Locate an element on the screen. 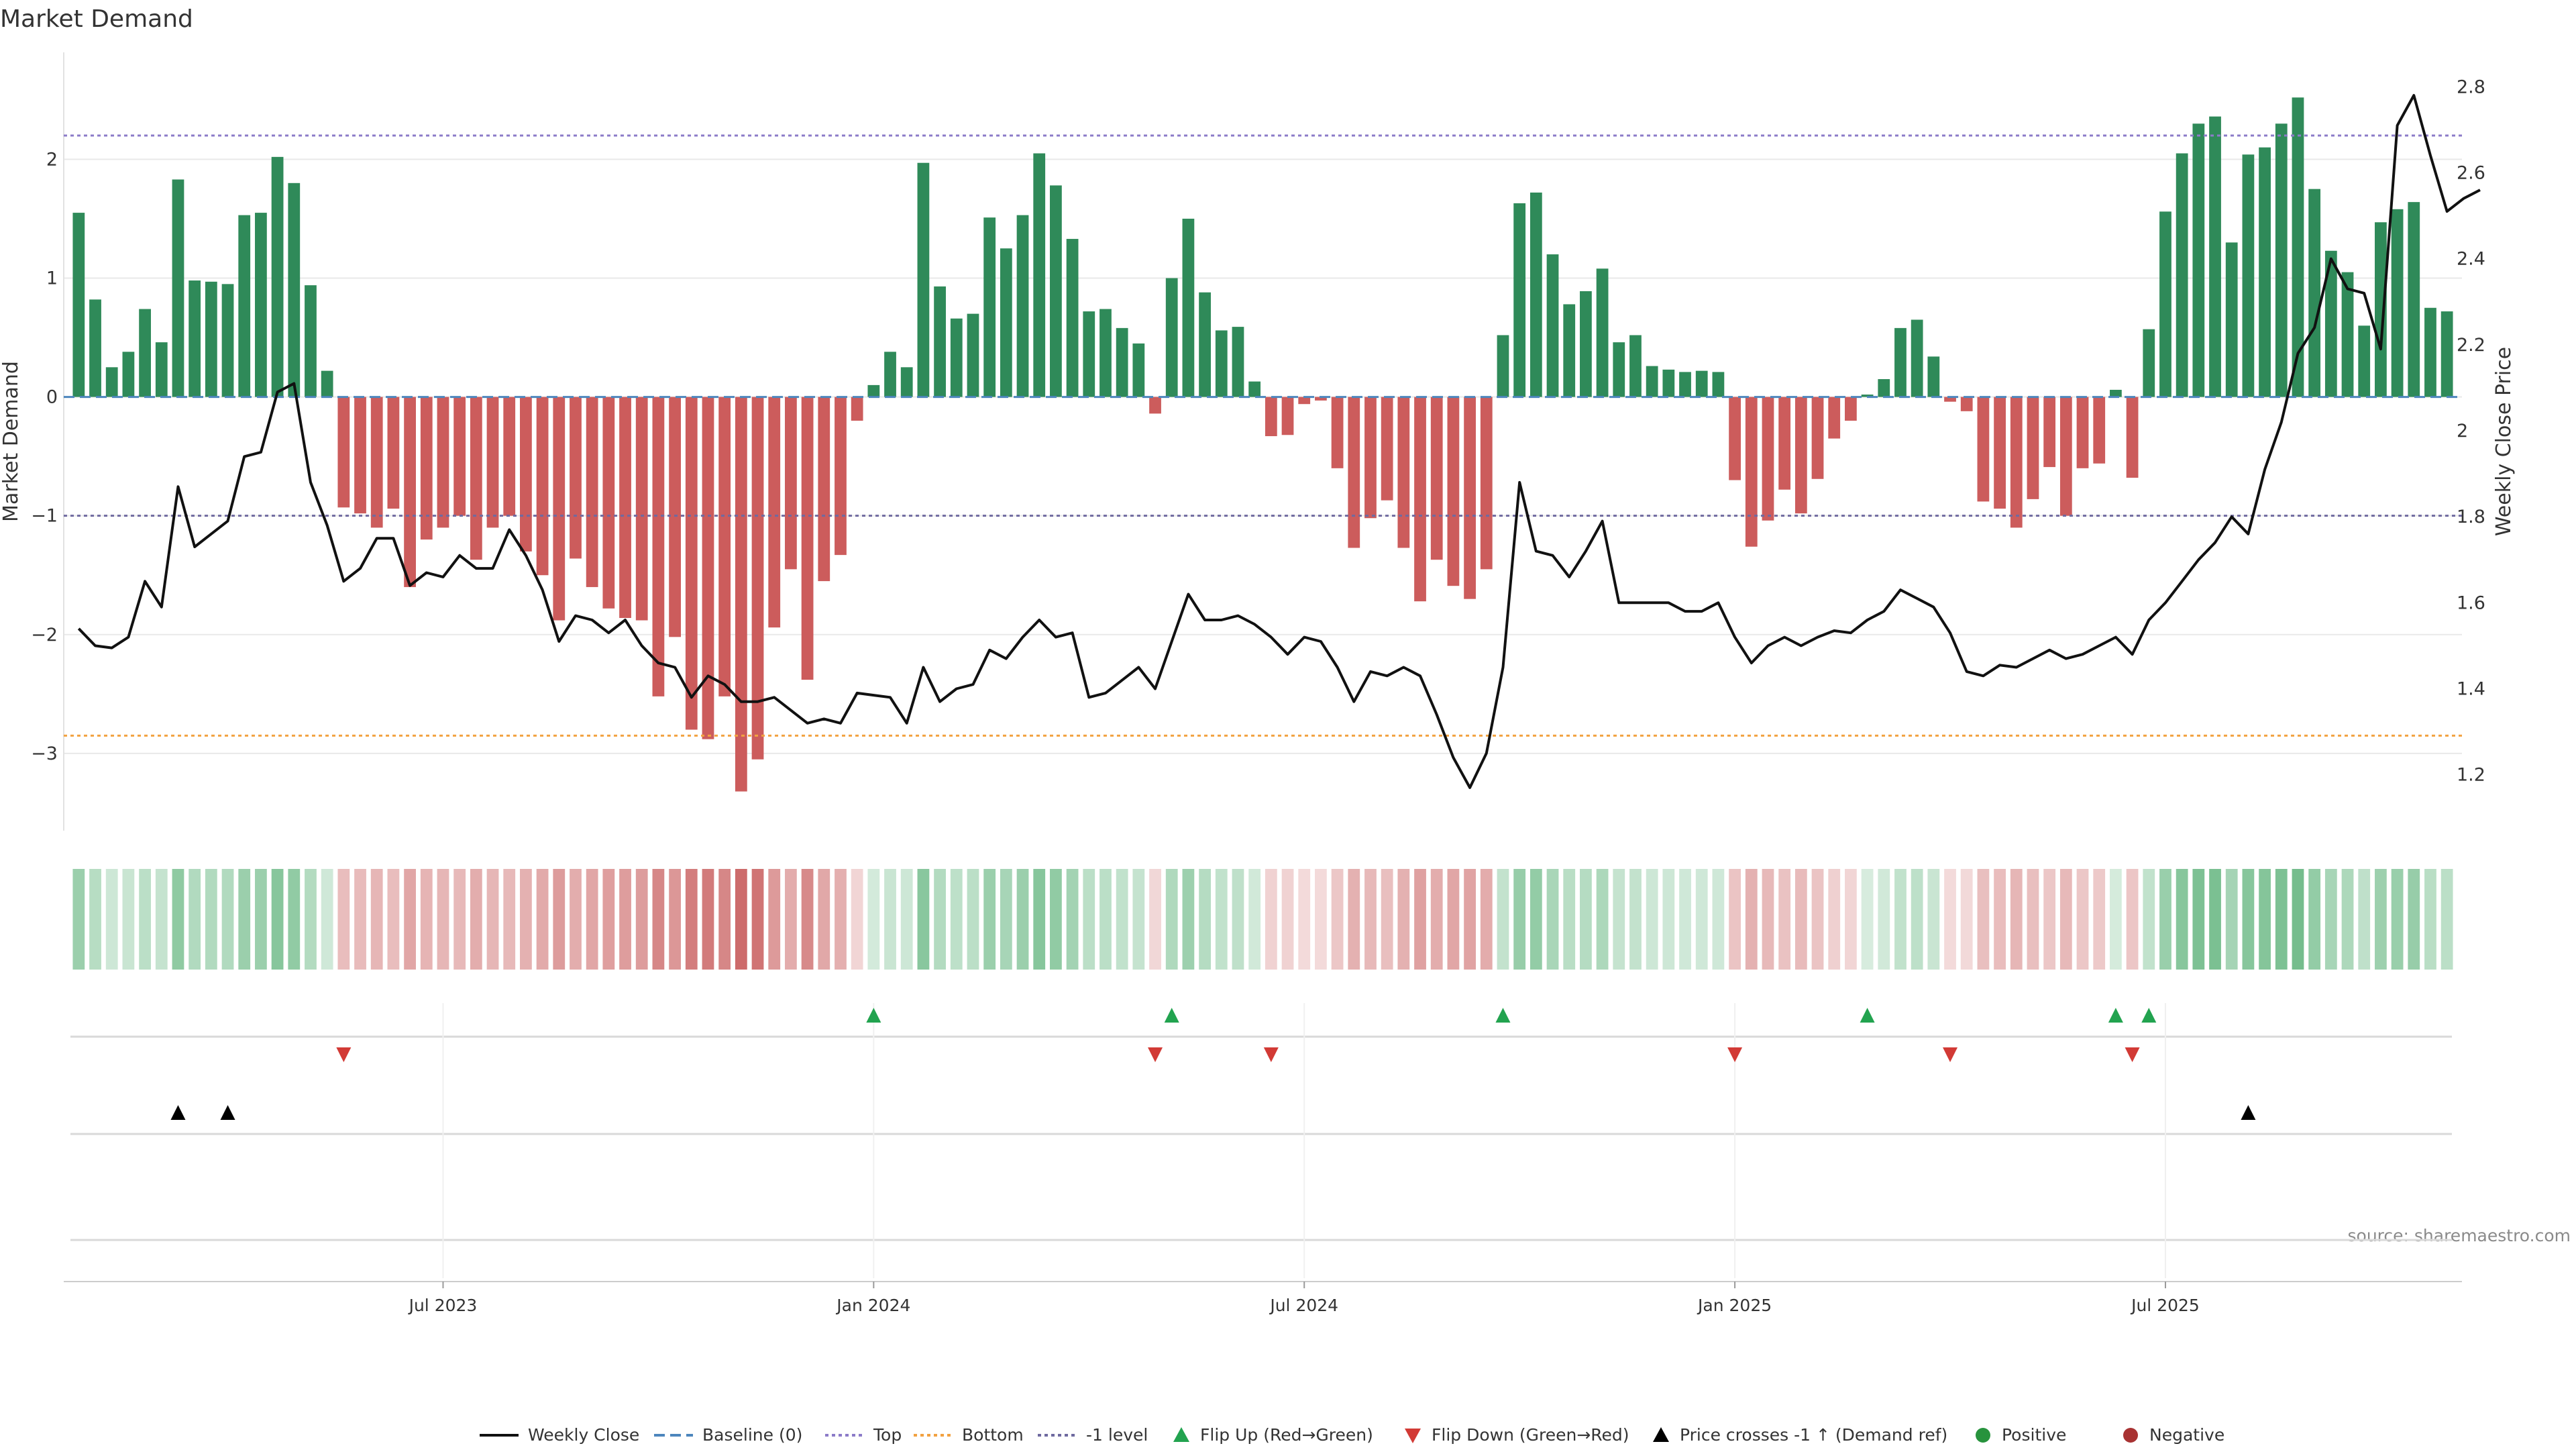  x-tick-label: Jul 2025 is located at coordinates (2165, 1305).